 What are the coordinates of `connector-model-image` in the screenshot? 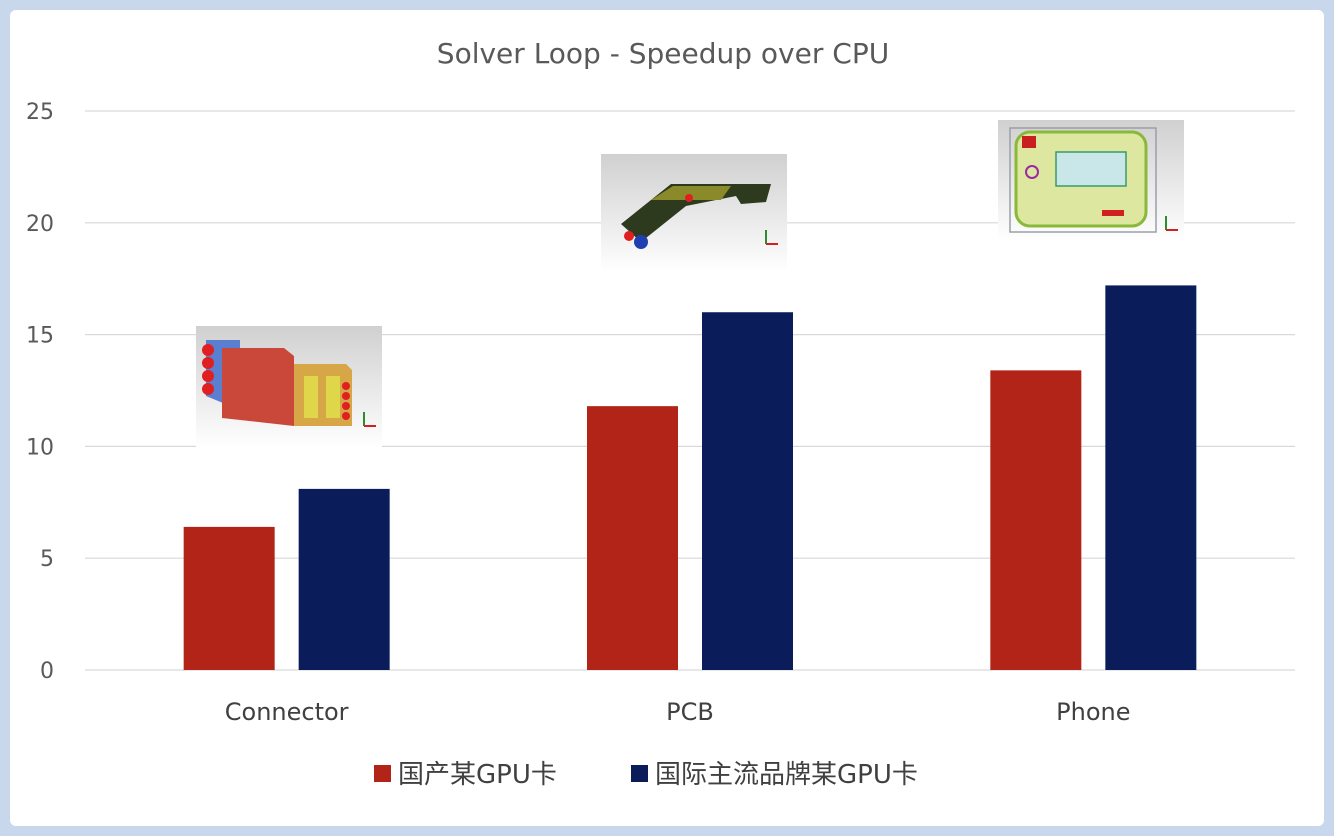 It's located at (289, 387).